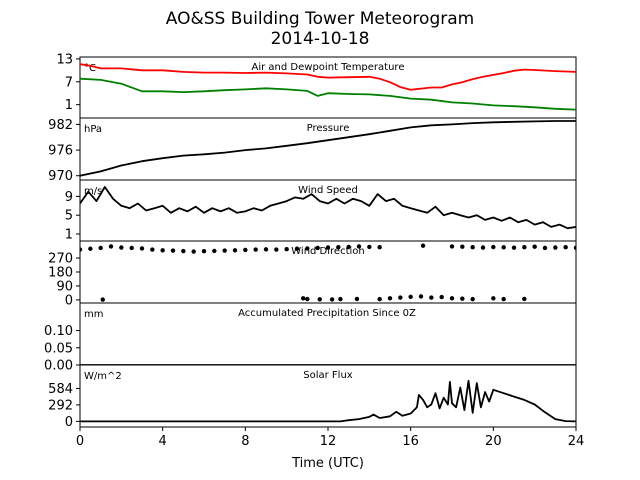 The width and height of the screenshot is (640, 480). What do you see at coordinates (163, 441) in the screenshot?
I see `x-tick-label: 4` at bounding box center [163, 441].